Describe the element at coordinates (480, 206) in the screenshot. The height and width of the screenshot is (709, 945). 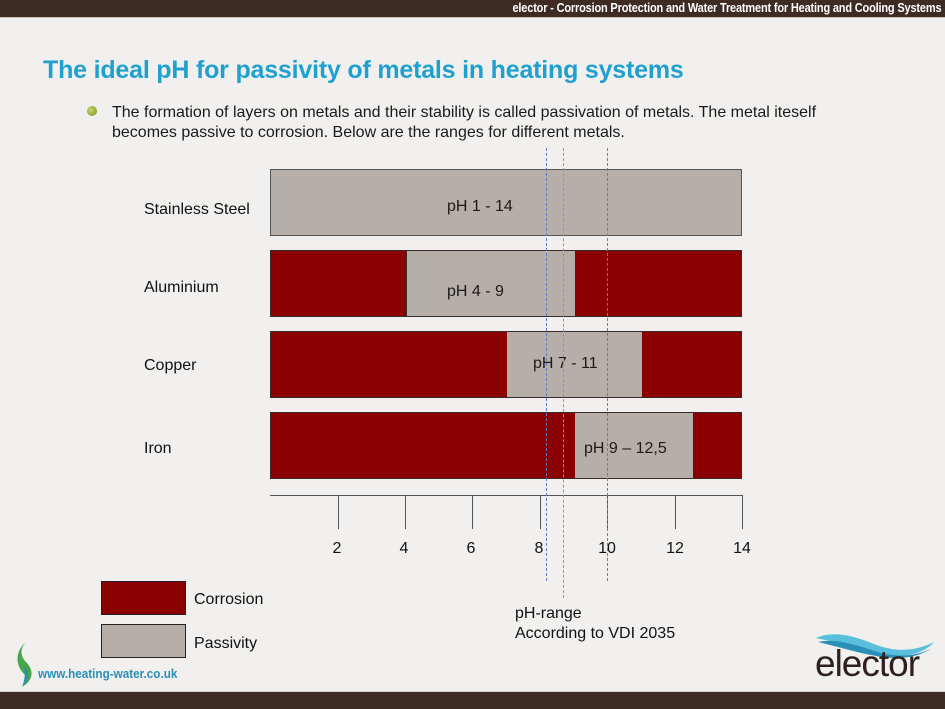
I see `range-label: pH 1 - 14` at that location.